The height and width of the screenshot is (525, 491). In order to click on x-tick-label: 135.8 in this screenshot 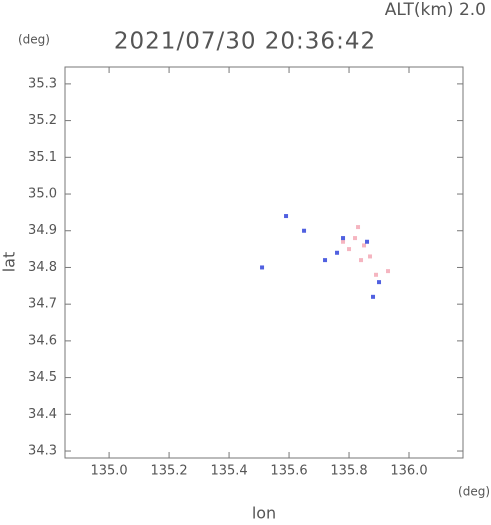, I will do `click(348, 471)`.